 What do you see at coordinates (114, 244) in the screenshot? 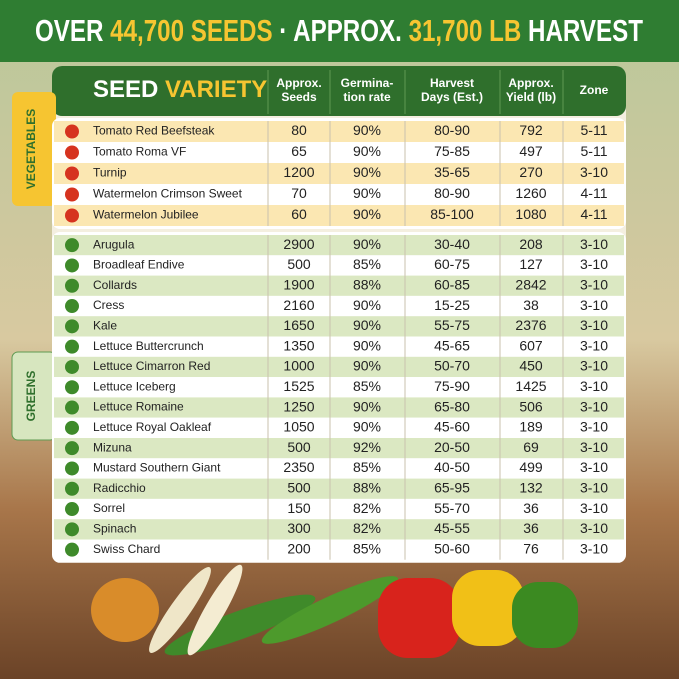
I see `variety-name: Arugula` at bounding box center [114, 244].